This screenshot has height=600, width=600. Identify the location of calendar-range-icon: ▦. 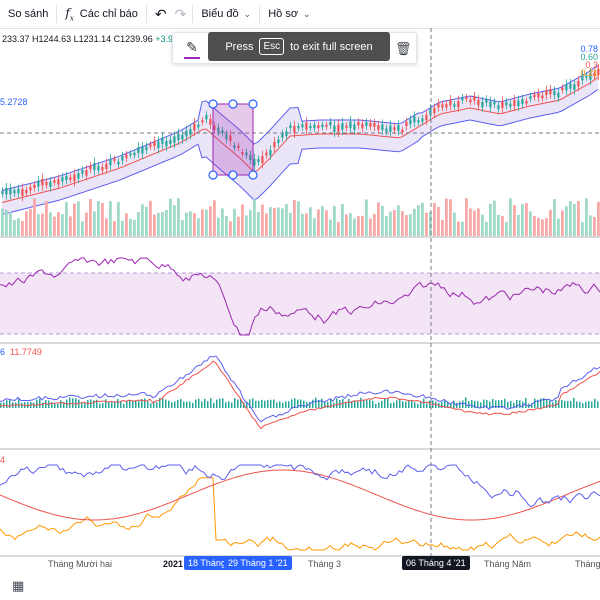
(18, 585).